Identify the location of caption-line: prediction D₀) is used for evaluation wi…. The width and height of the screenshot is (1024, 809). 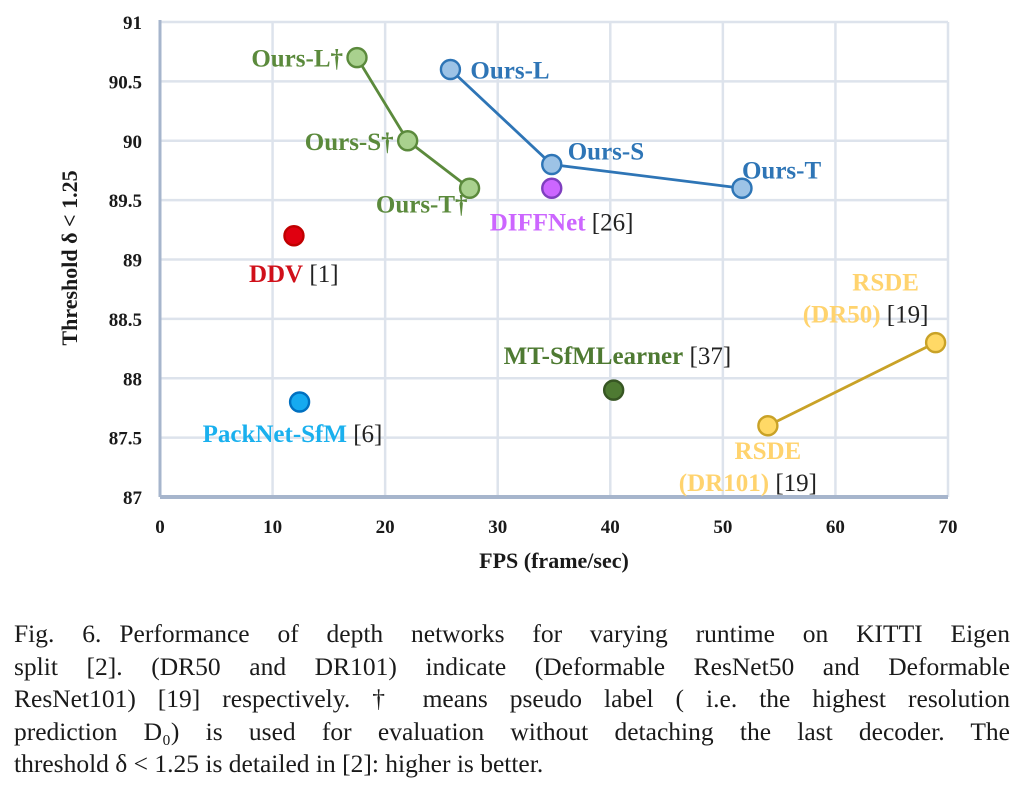
(512, 731).